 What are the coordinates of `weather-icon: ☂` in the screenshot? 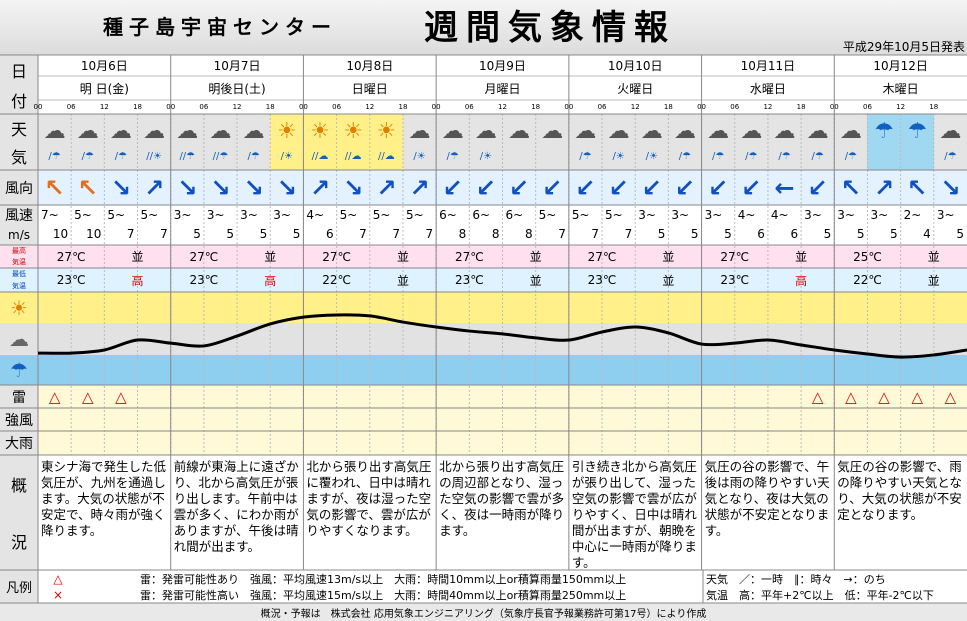 It's located at (917, 131).